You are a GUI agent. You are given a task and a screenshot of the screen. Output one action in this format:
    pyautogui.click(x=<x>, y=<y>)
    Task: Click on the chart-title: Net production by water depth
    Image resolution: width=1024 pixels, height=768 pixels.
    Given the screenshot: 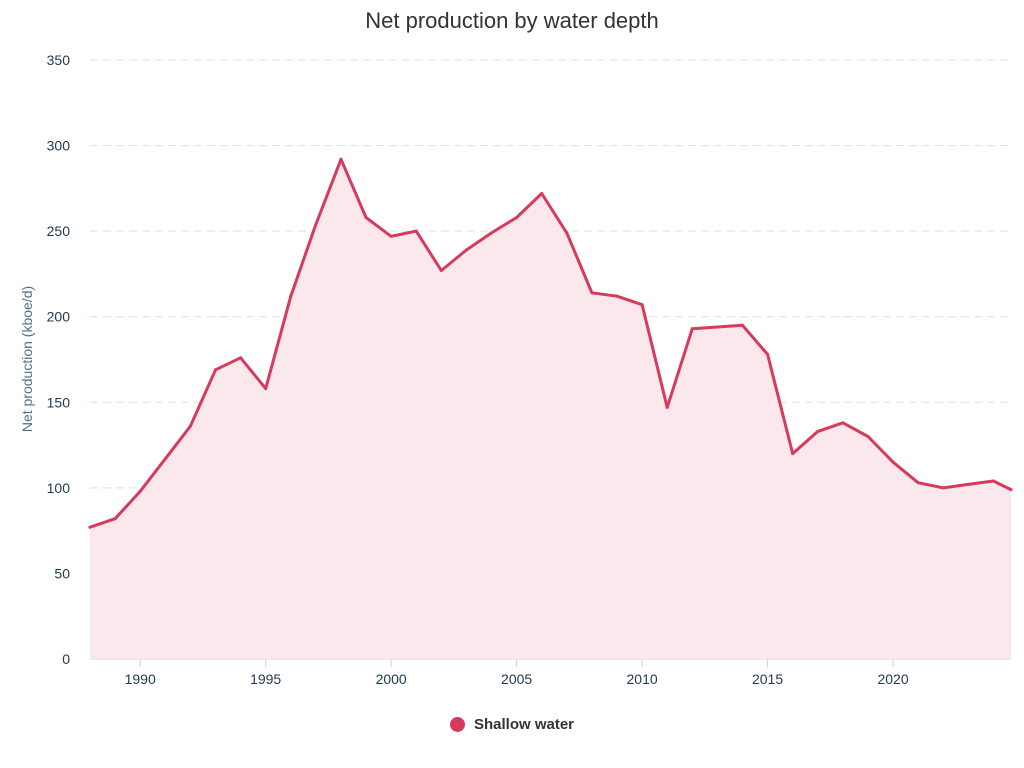 What is the action you would take?
    pyautogui.click(x=512, y=20)
    